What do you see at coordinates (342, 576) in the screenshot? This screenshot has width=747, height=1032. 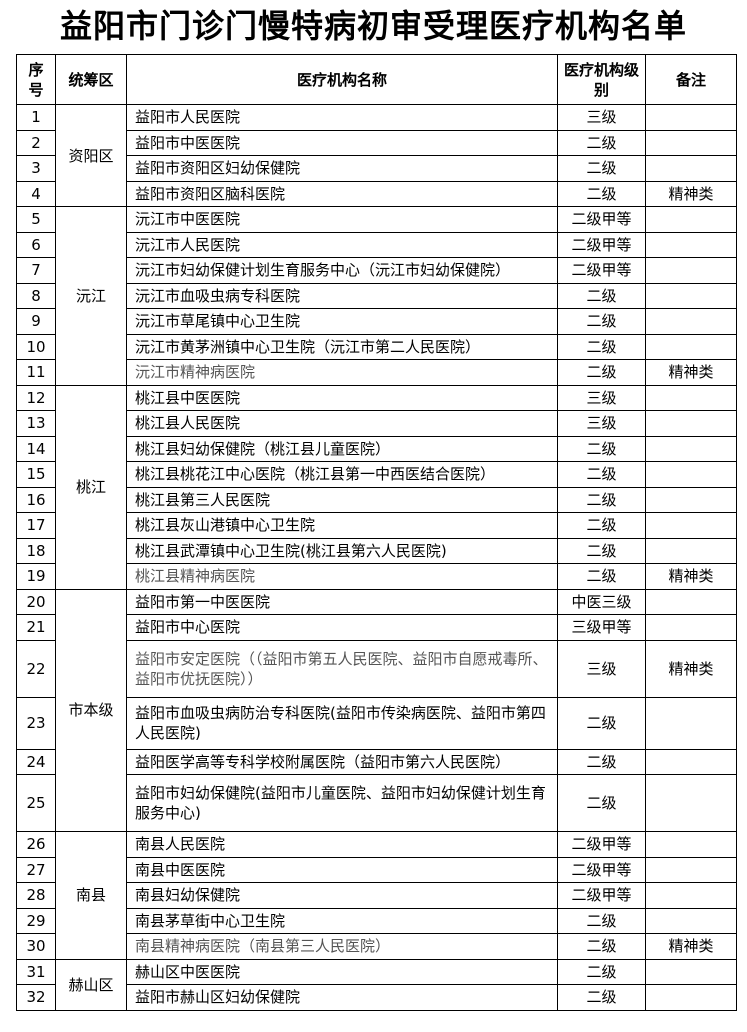 I see `institution-name-cell: 桃江县精神病医院` at bounding box center [342, 576].